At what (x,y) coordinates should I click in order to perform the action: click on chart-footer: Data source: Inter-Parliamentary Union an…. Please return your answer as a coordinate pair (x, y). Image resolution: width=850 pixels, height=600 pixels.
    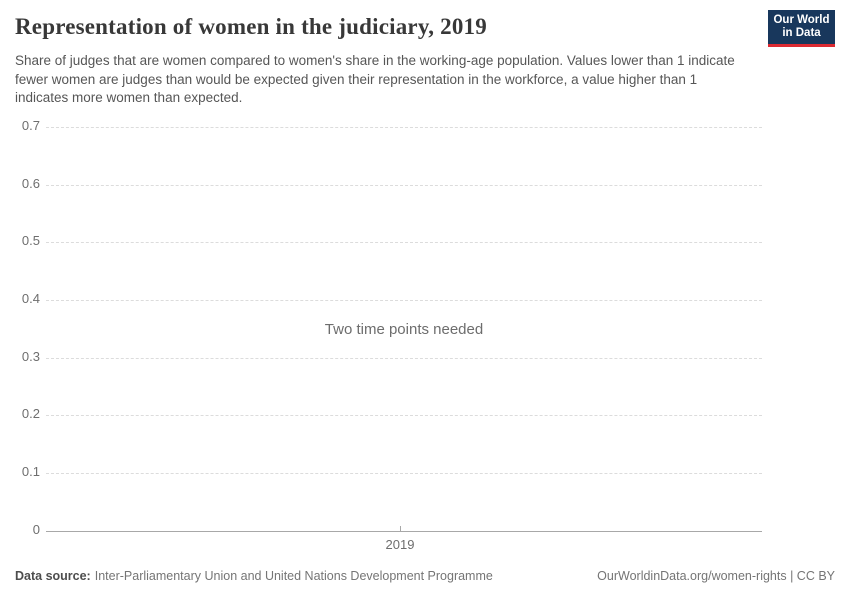
    Looking at the image, I should click on (425, 576).